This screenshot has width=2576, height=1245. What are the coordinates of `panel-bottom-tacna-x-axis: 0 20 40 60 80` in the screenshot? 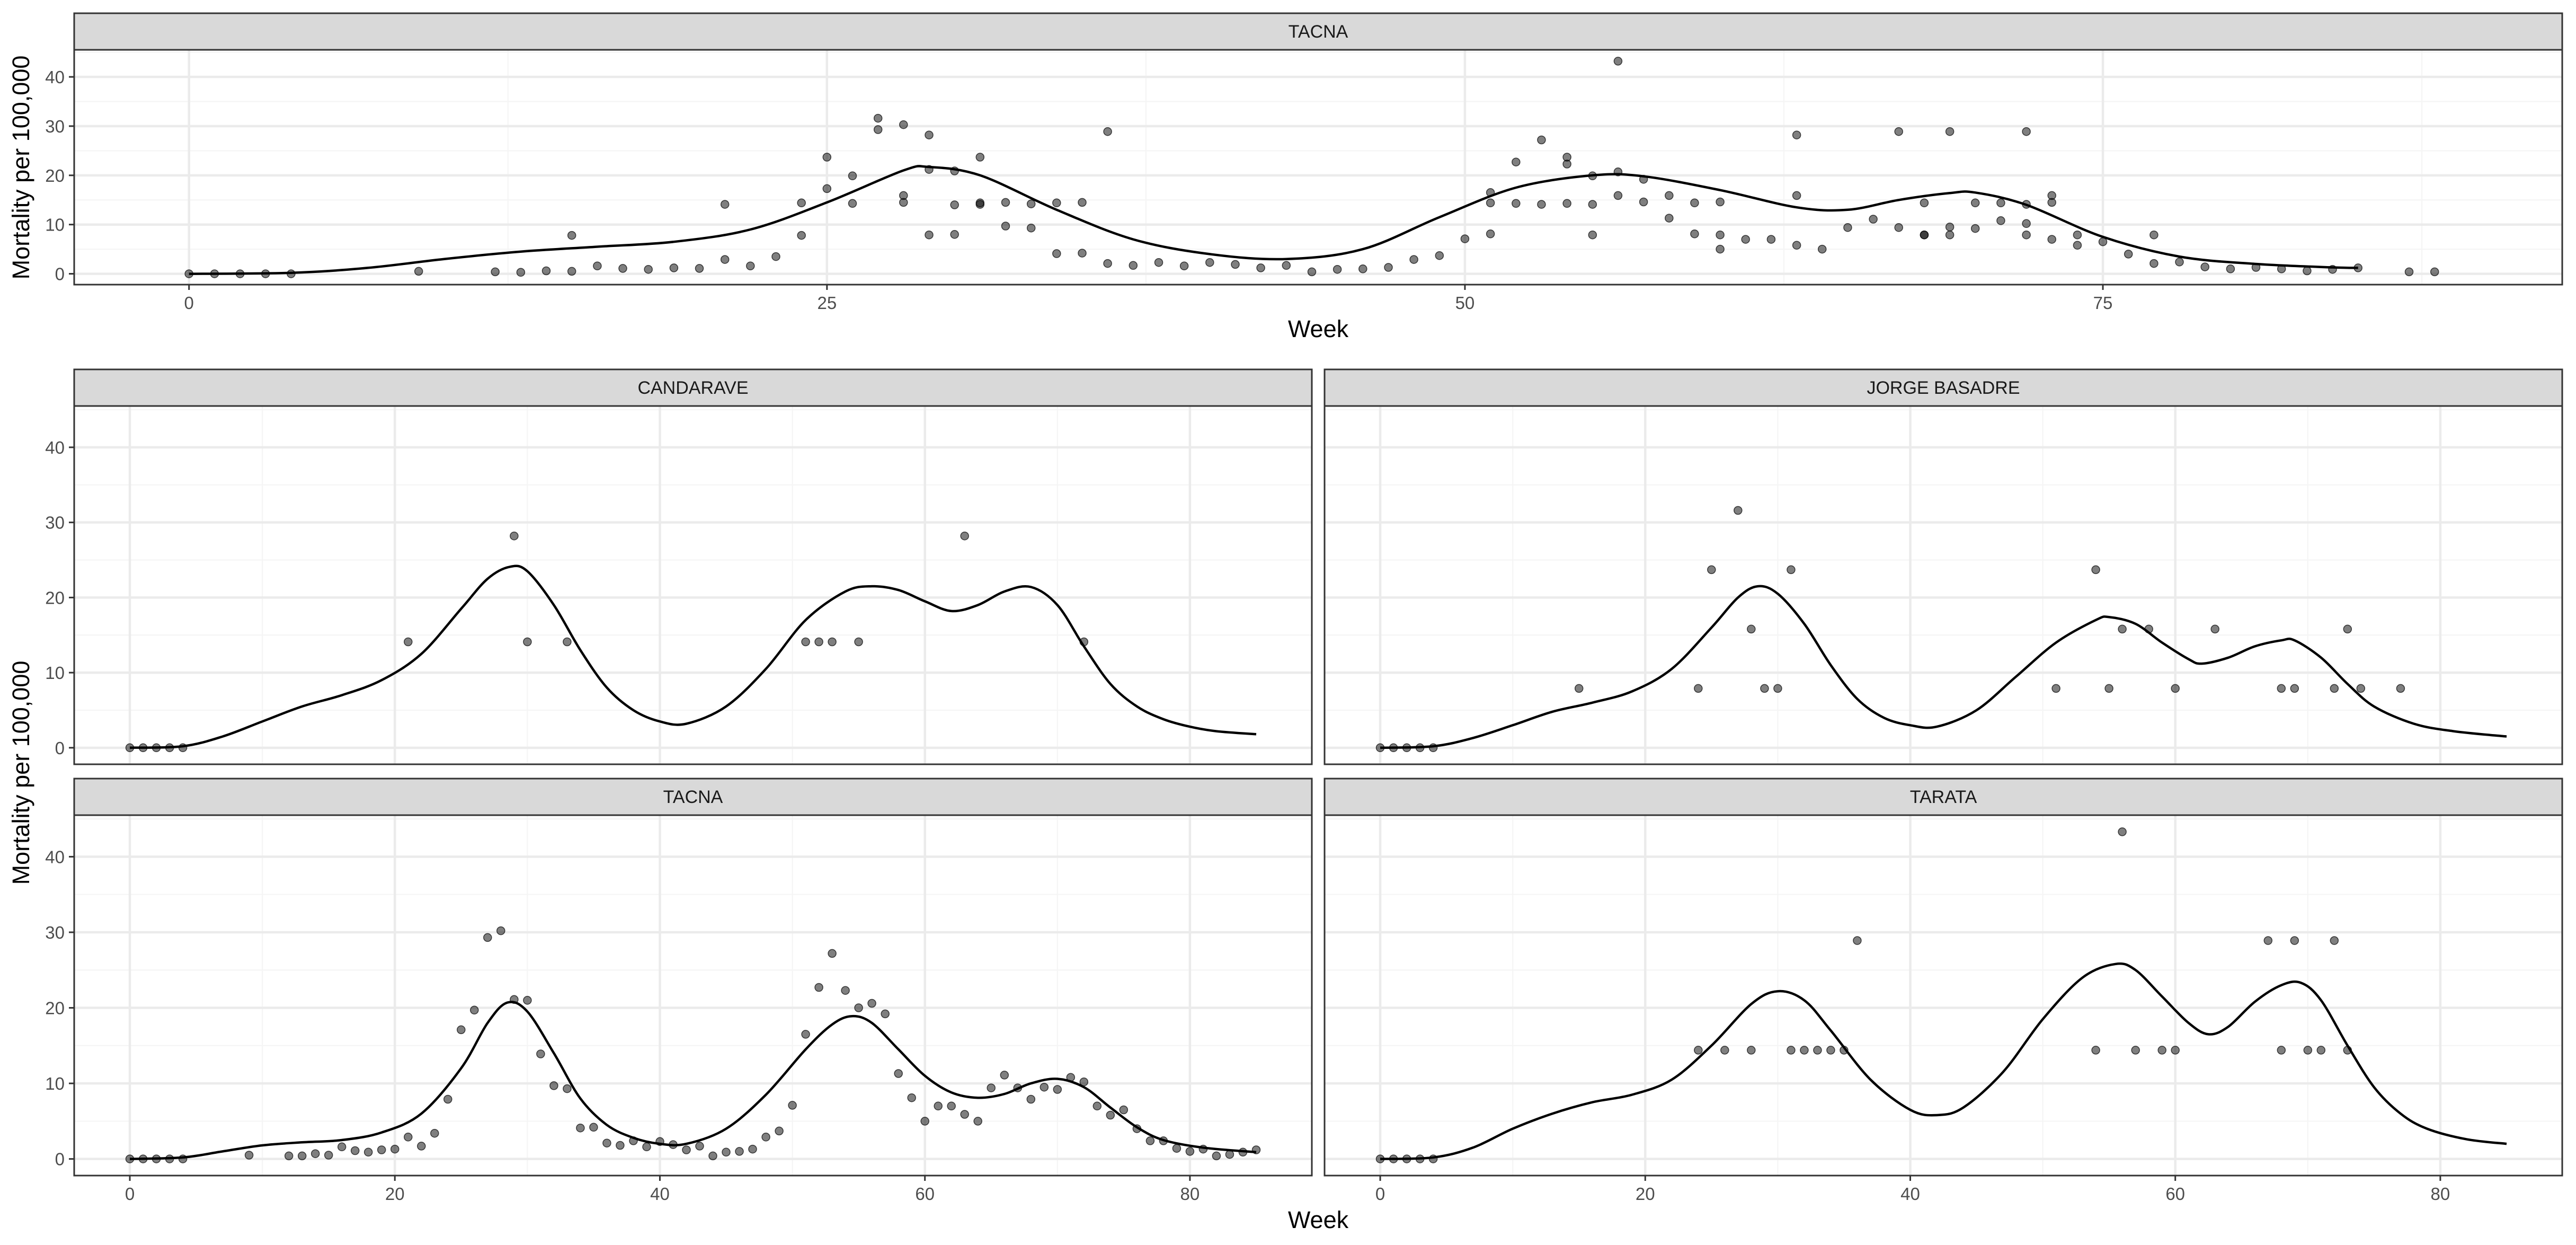 It's located at (663, 1190).